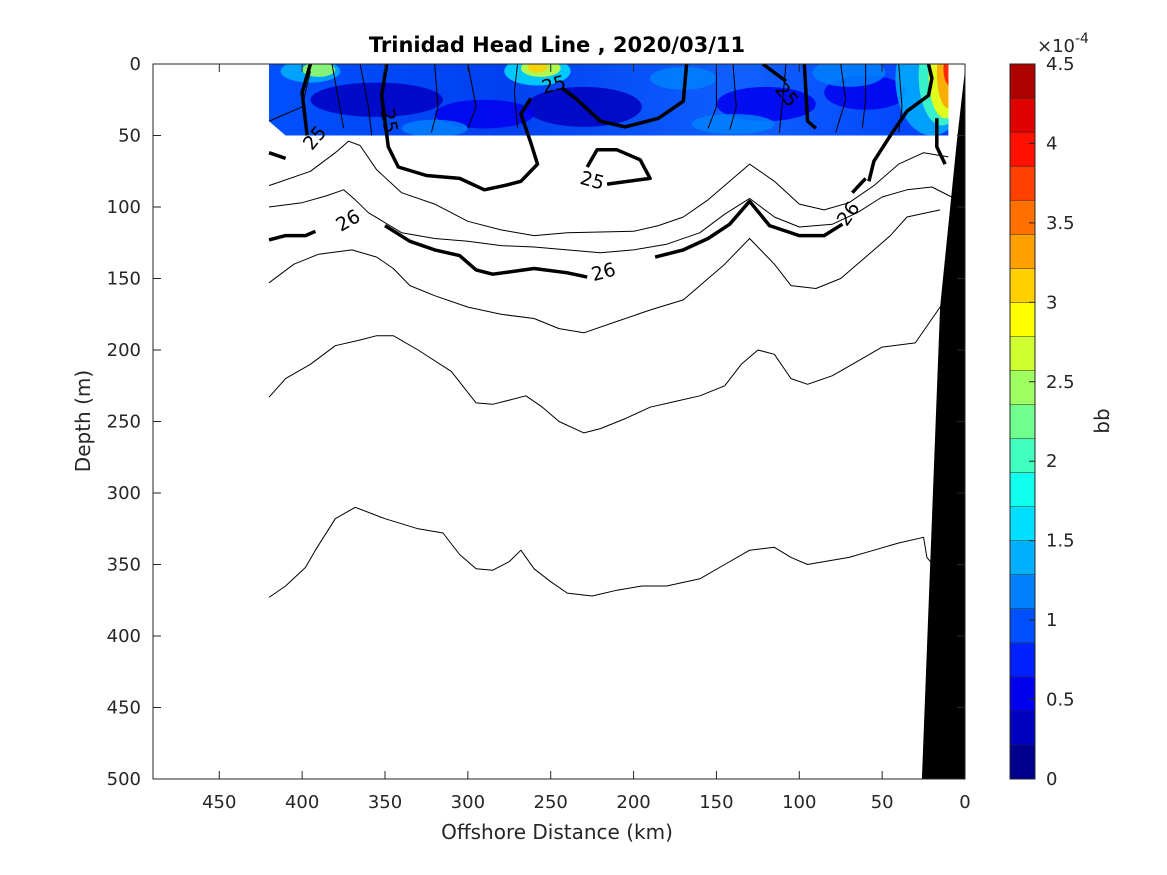 Image resolution: width=1167 pixels, height=875 pixels. What do you see at coordinates (1051, 302) in the screenshot?
I see `colorbar-tick-label: 3` at bounding box center [1051, 302].